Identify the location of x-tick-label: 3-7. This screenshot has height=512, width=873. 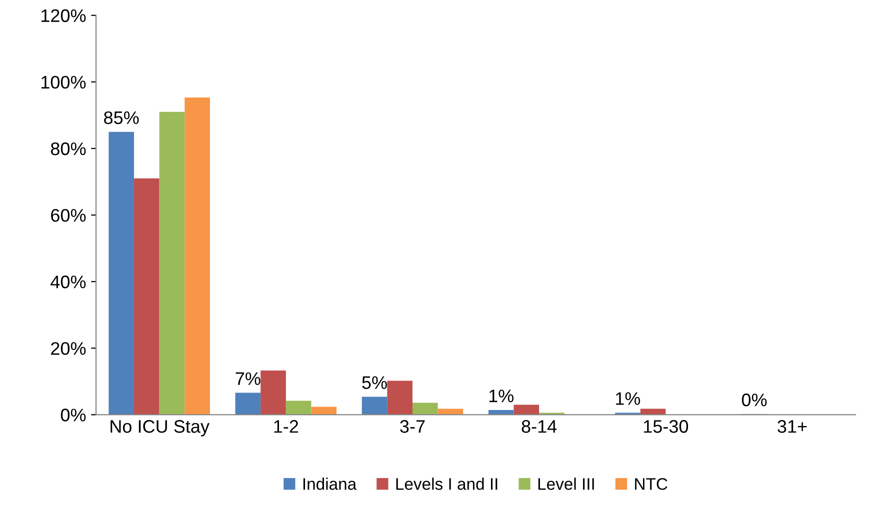
(412, 426).